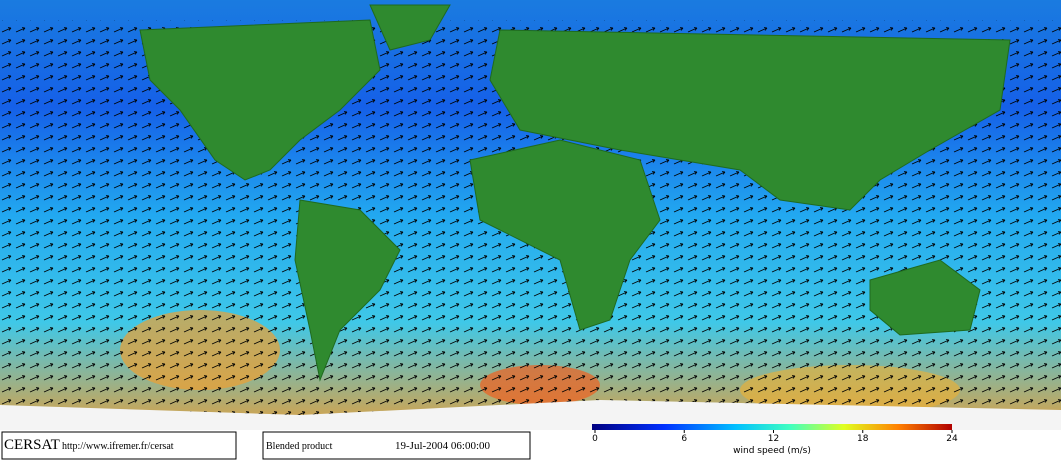 The width and height of the screenshot is (1061, 467). What do you see at coordinates (299, 446) in the screenshot?
I see `product: Blended product` at bounding box center [299, 446].